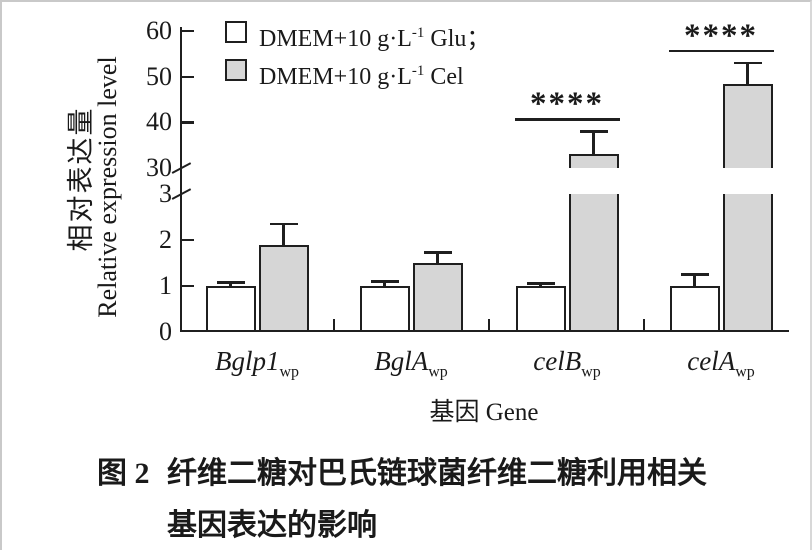  Describe the element at coordinates (557, 361) in the screenshot. I see `gene-label-base: celB` at that location.